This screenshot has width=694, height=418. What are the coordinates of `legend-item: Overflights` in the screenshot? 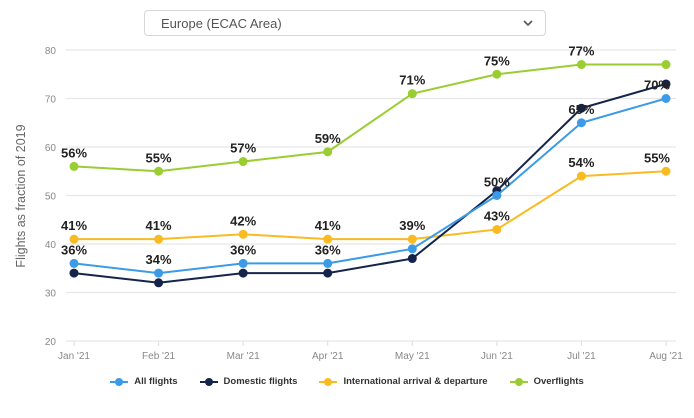 It's located at (546, 381).